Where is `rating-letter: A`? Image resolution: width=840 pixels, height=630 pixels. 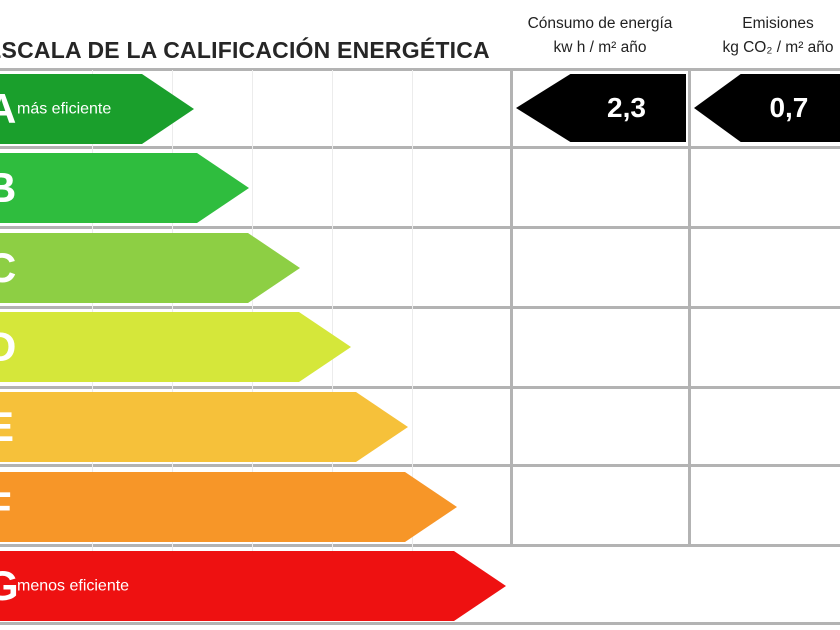 rating-letter: A is located at coordinates (8, 108).